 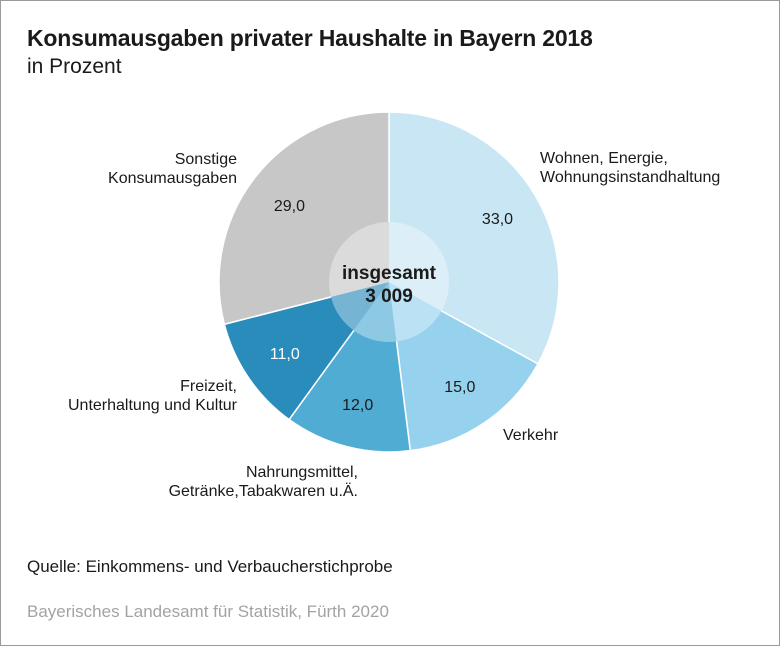 What do you see at coordinates (263, 491) in the screenshot?
I see `slice-category-label: Getränke,Tabakwaren u.Ä.` at bounding box center [263, 491].